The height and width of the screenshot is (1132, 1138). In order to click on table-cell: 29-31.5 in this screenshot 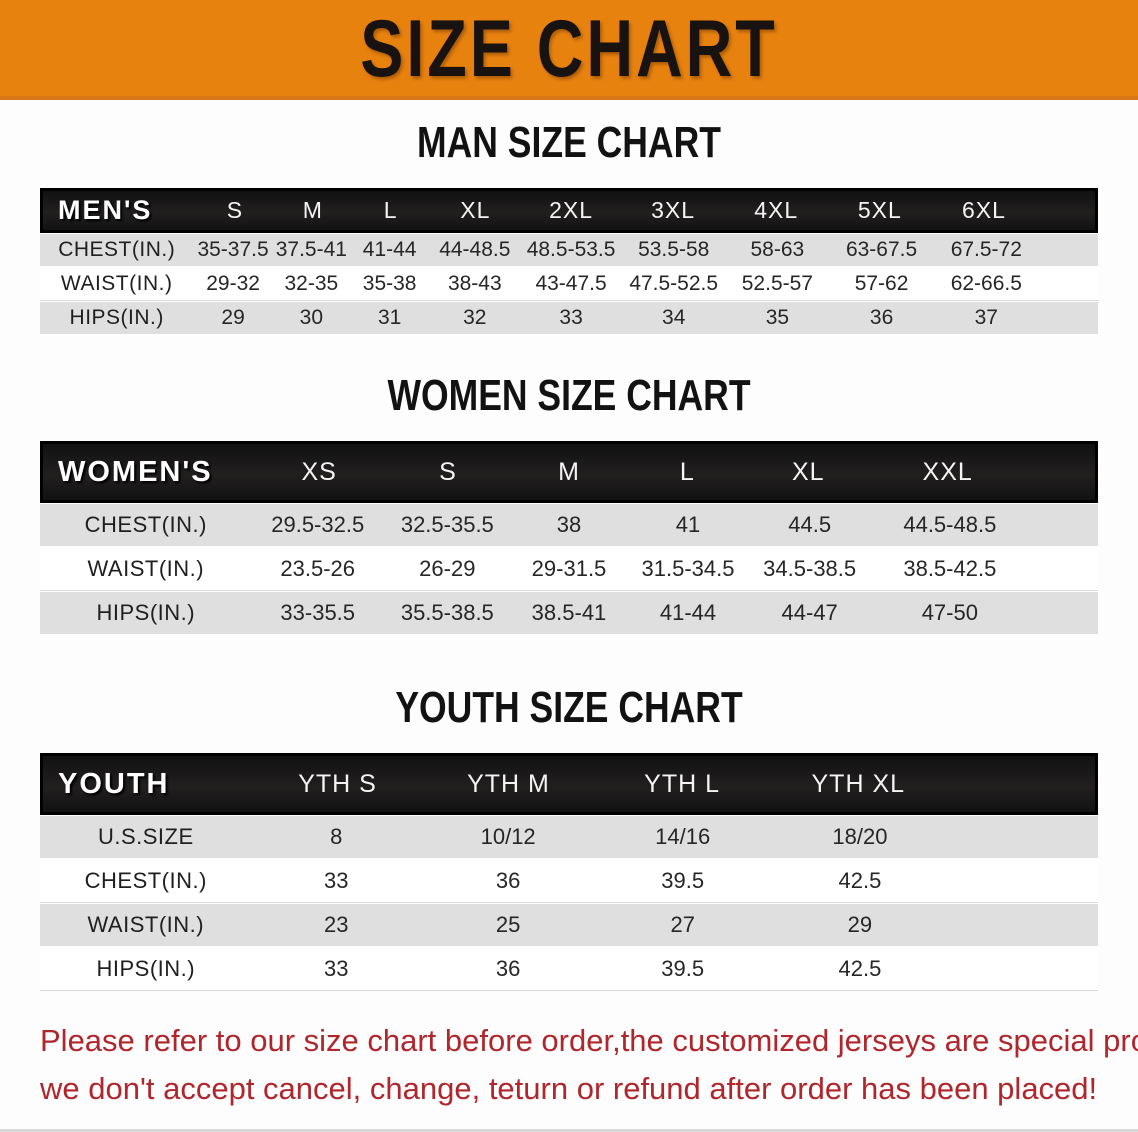, I will do `click(569, 568)`.